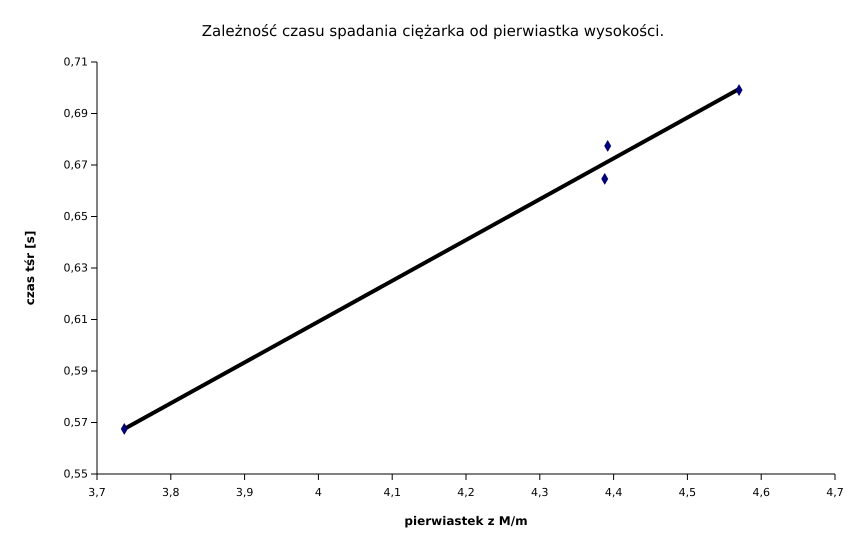 The height and width of the screenshot is (548, 866). I want to click on x-tick-label: 4,5, so click(687, 493).